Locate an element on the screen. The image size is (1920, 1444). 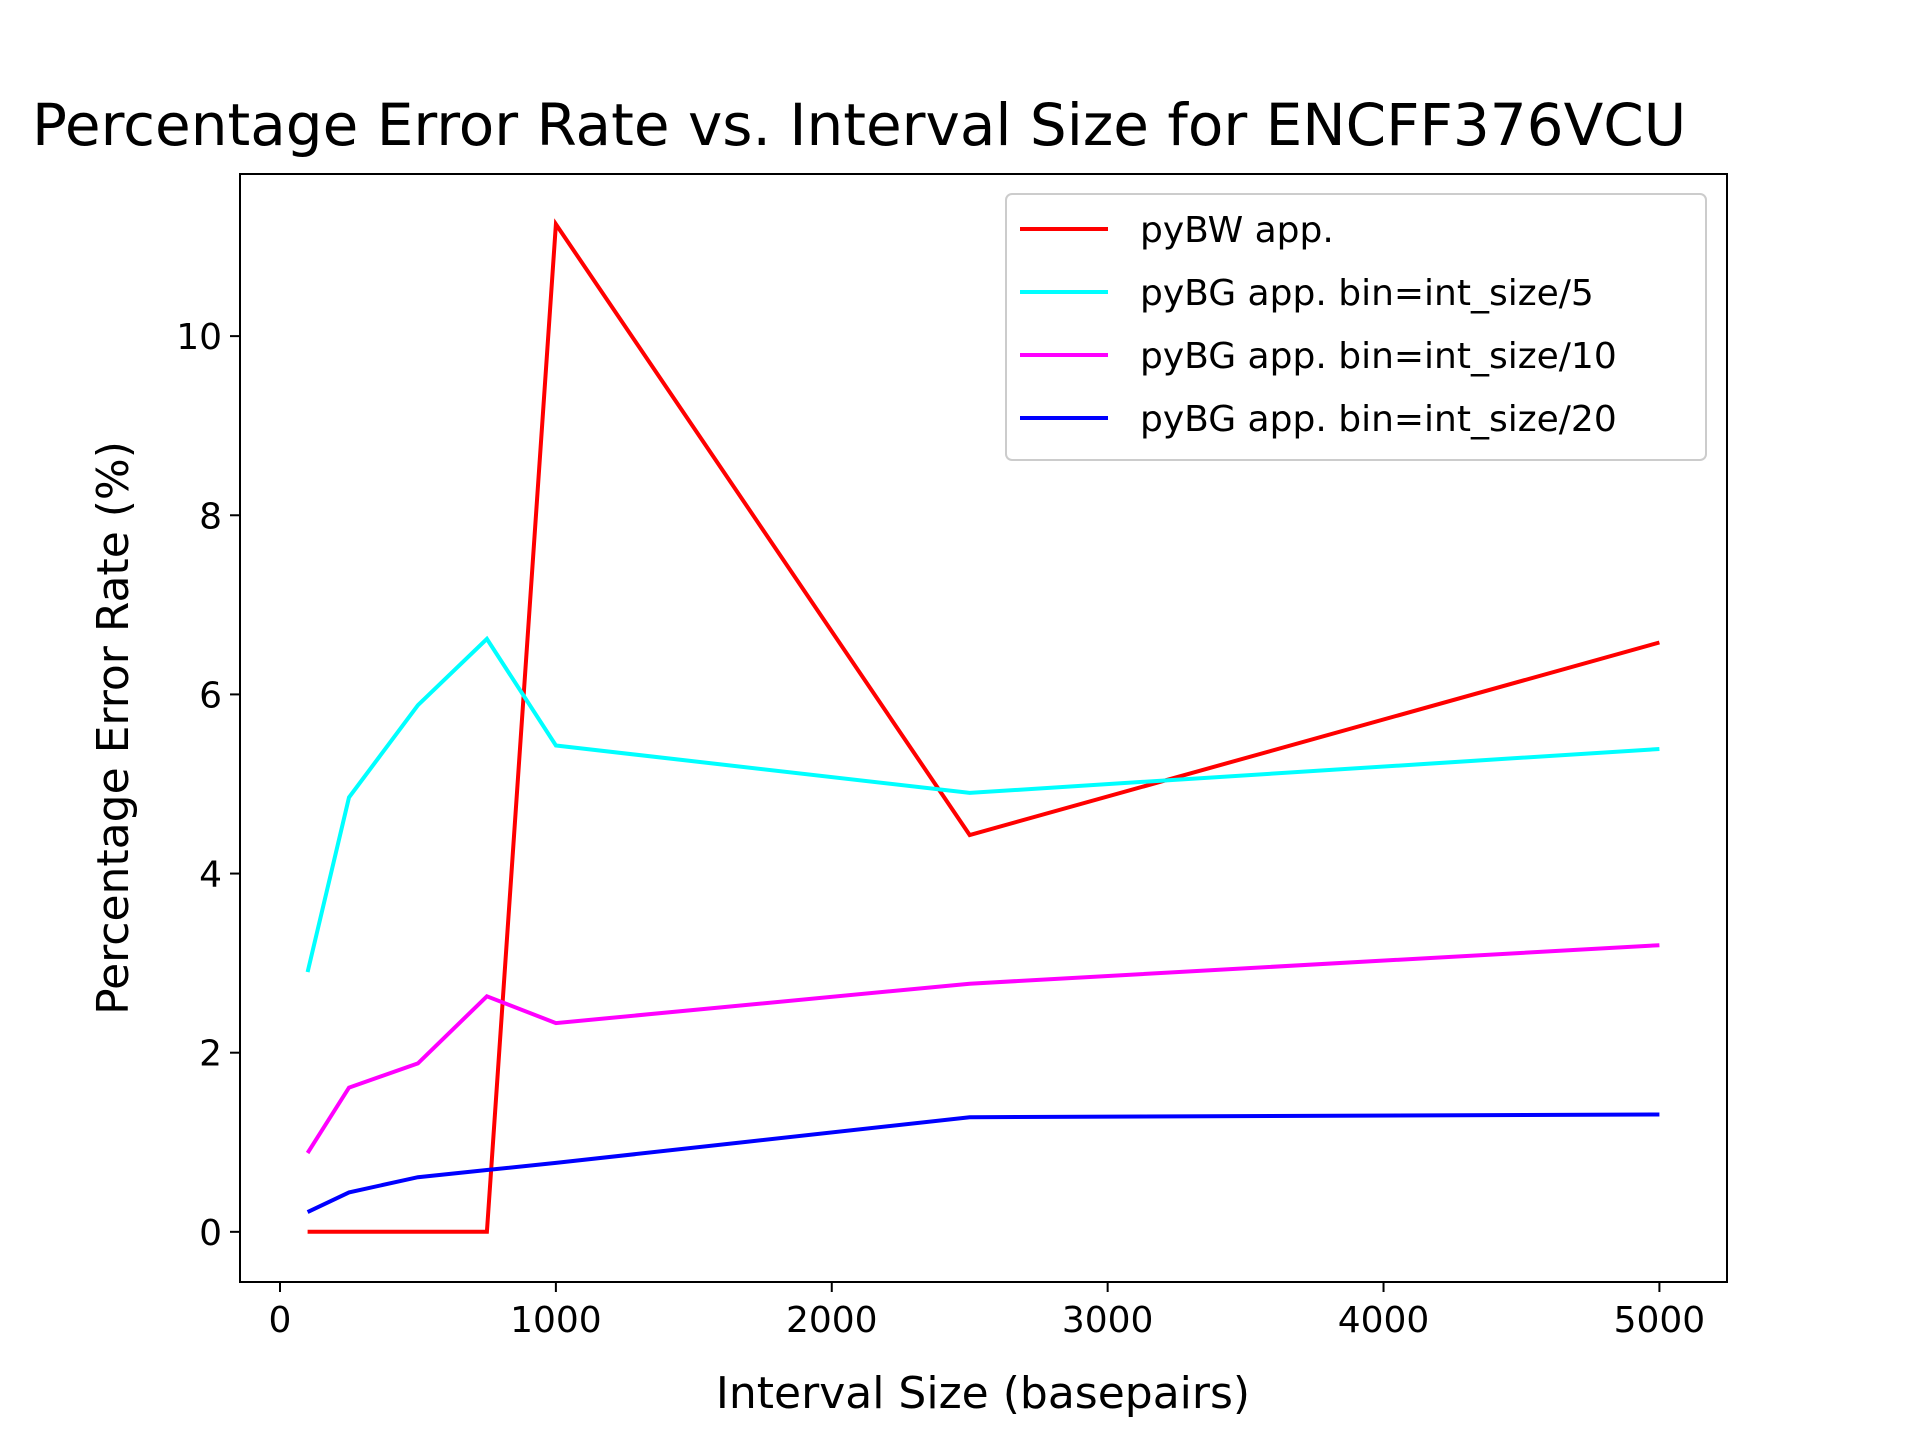
x-tick-label: 1000 is located at coordinates (556, 1320).